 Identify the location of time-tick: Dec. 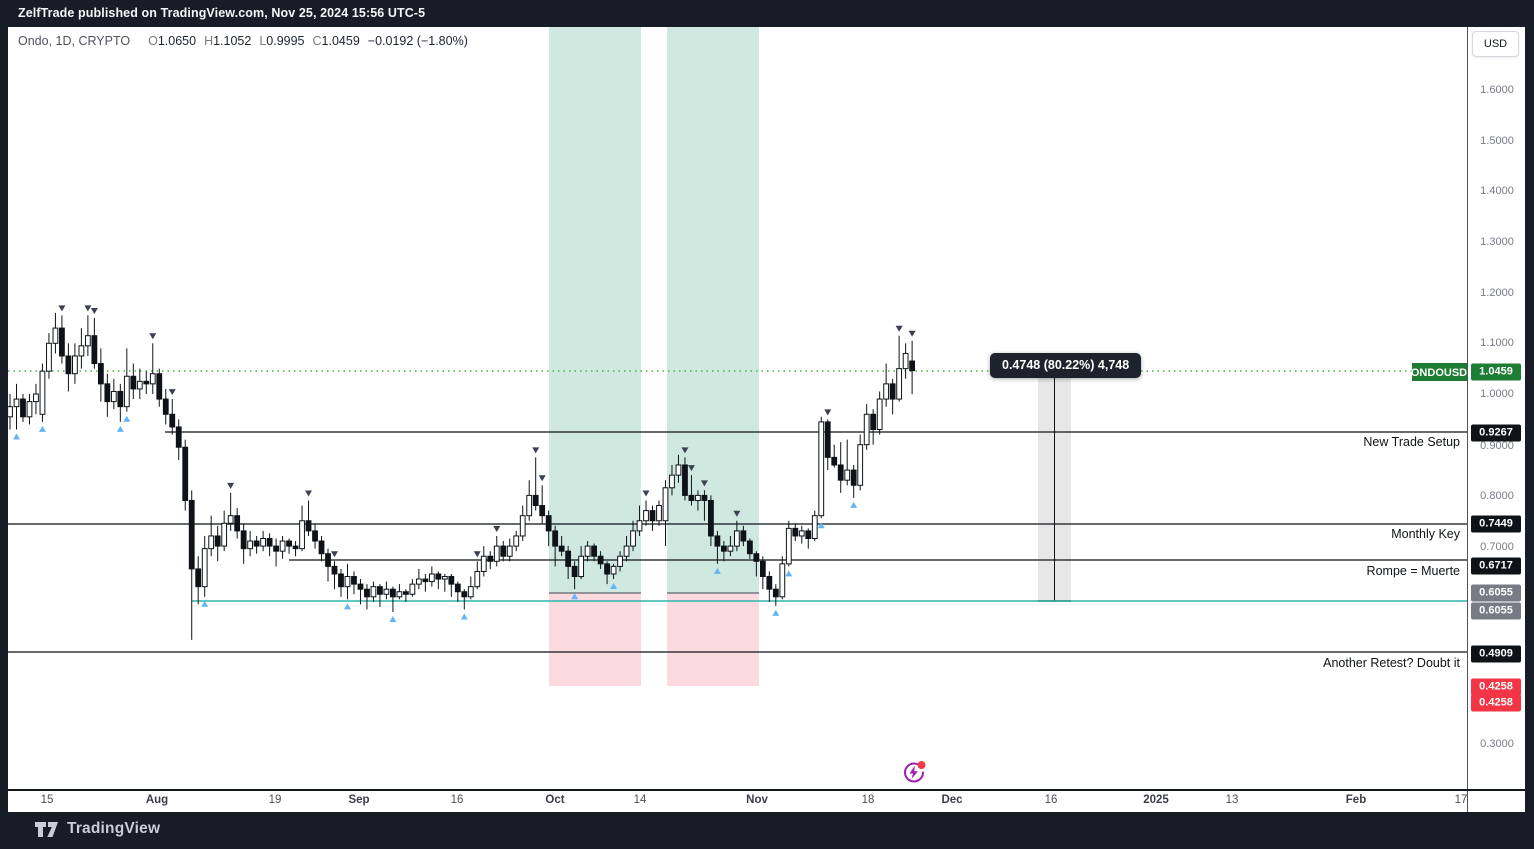
(952, 800).